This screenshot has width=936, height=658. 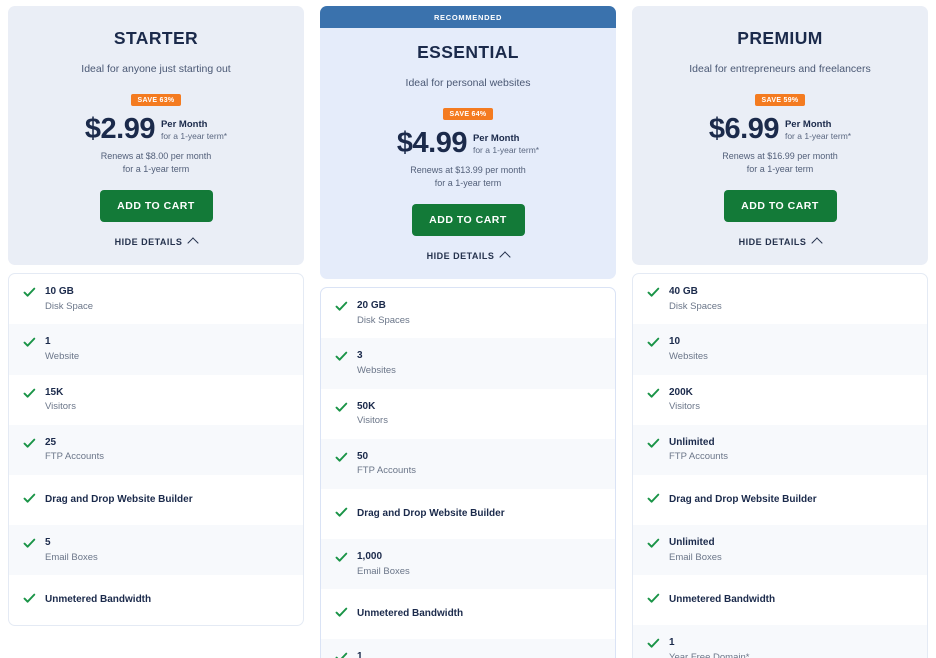 What do you see at coordinates (74, 457) in the screenshot?
I see `feature-label: FTP Accounts` at bounding box center [74, 457].